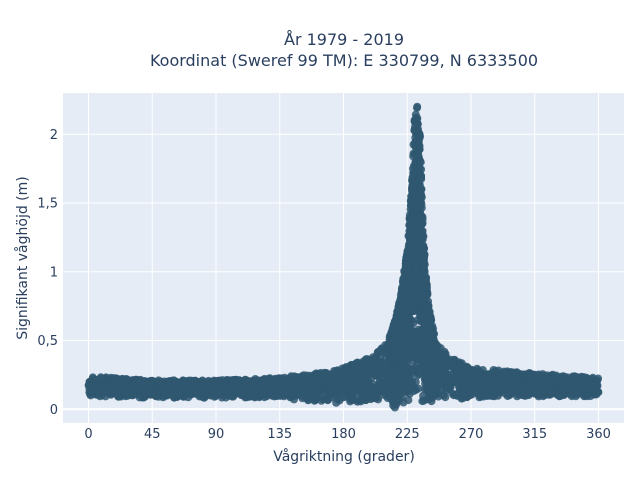 The image size is (640, 480). Describe the element at coordinates (344, 39) in the screenshot. I see `chart-title-line1: År 1979 - 2019` at that location.